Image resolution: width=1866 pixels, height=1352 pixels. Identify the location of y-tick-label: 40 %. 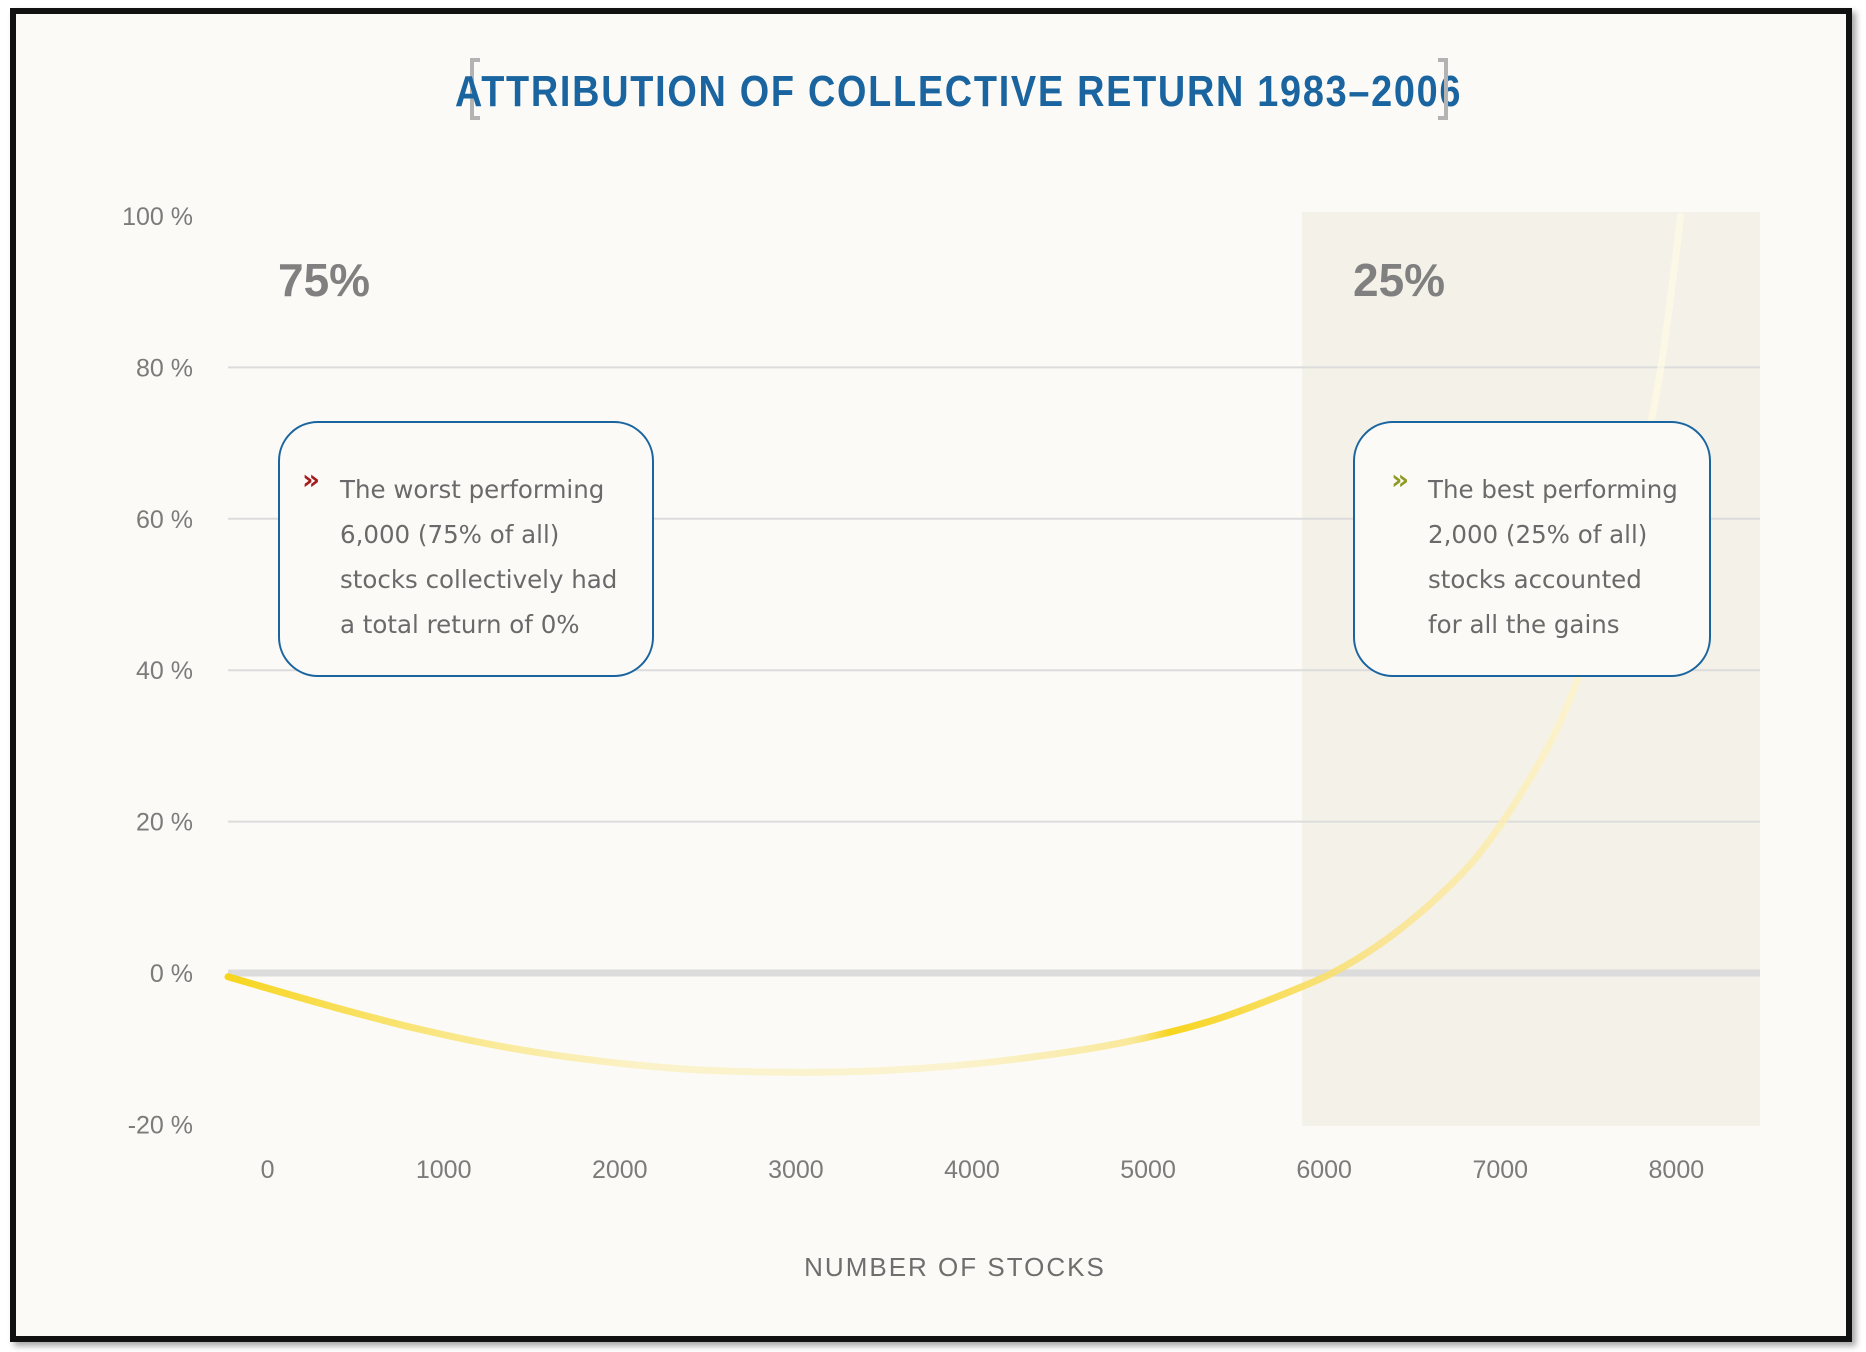
(164, 671).